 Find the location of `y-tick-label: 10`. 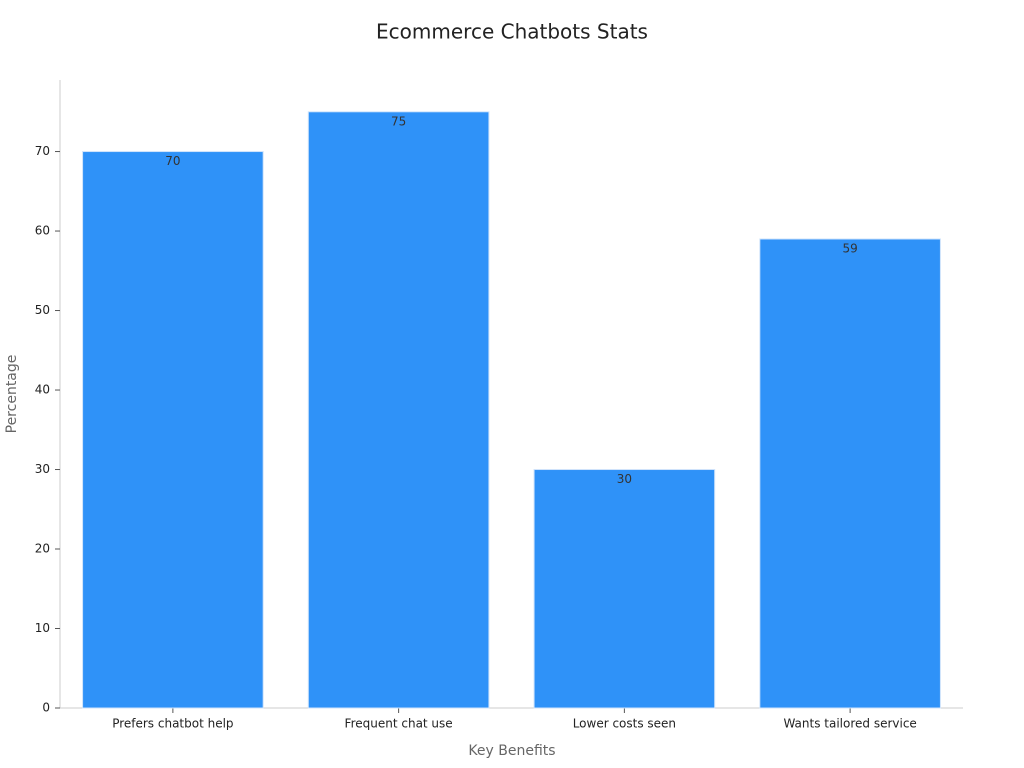

y-tick-label: 10 is located at coordinates (42, 628).